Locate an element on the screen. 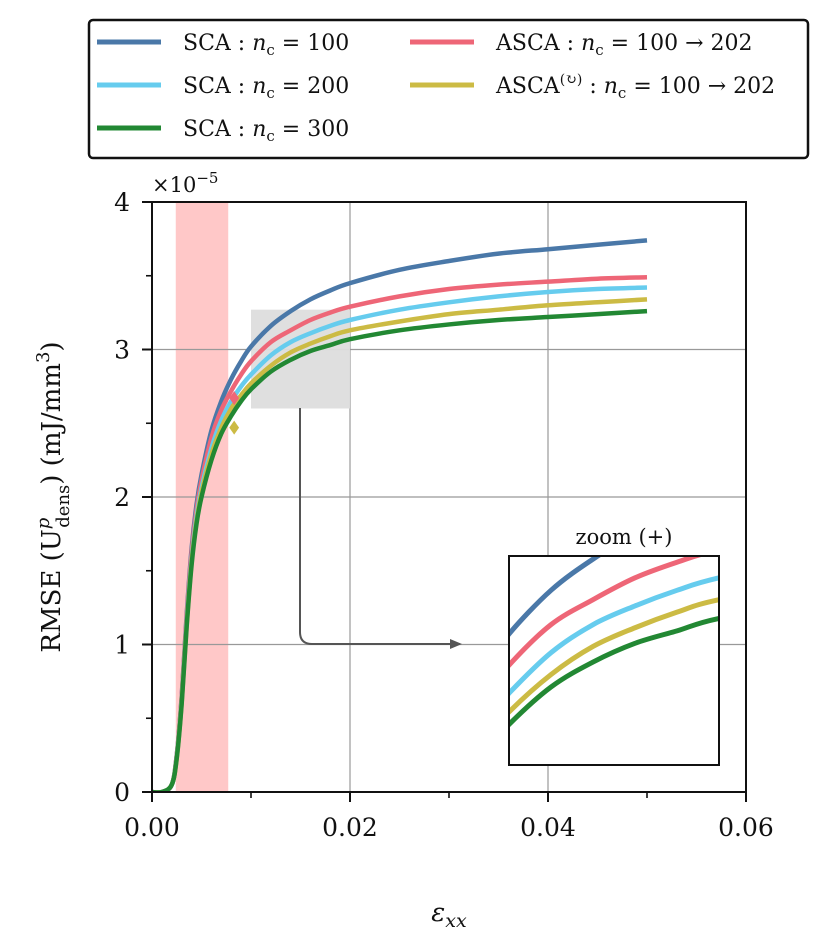 The image size is (831, 948). x-tick-label: 0.04 is located at coordinates (548, 827).